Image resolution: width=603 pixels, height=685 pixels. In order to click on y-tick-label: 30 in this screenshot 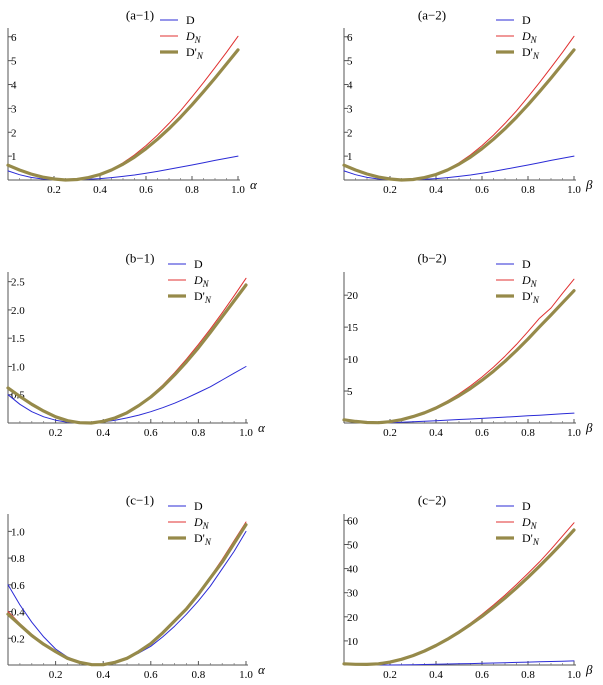, I will do `click(353, 594)`.